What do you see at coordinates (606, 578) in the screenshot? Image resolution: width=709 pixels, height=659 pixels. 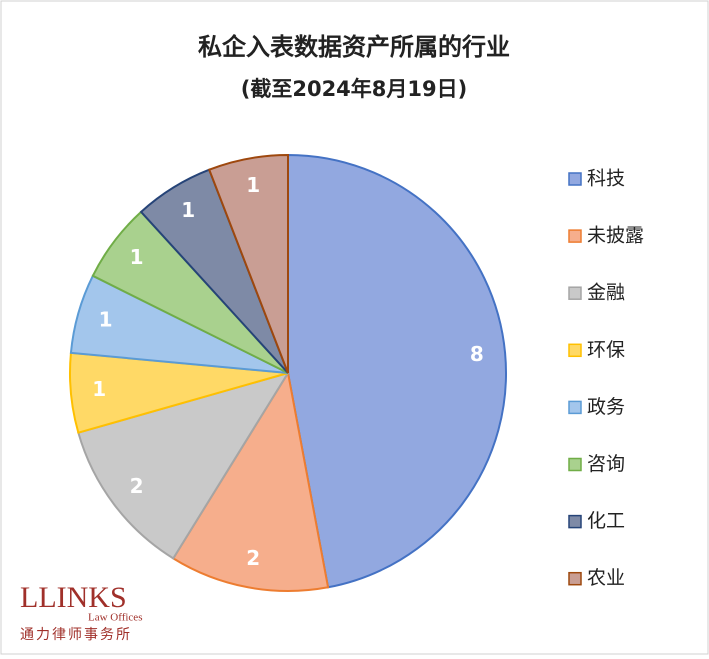 I see `legend-label: 农业` at bounding box center [606, 578].